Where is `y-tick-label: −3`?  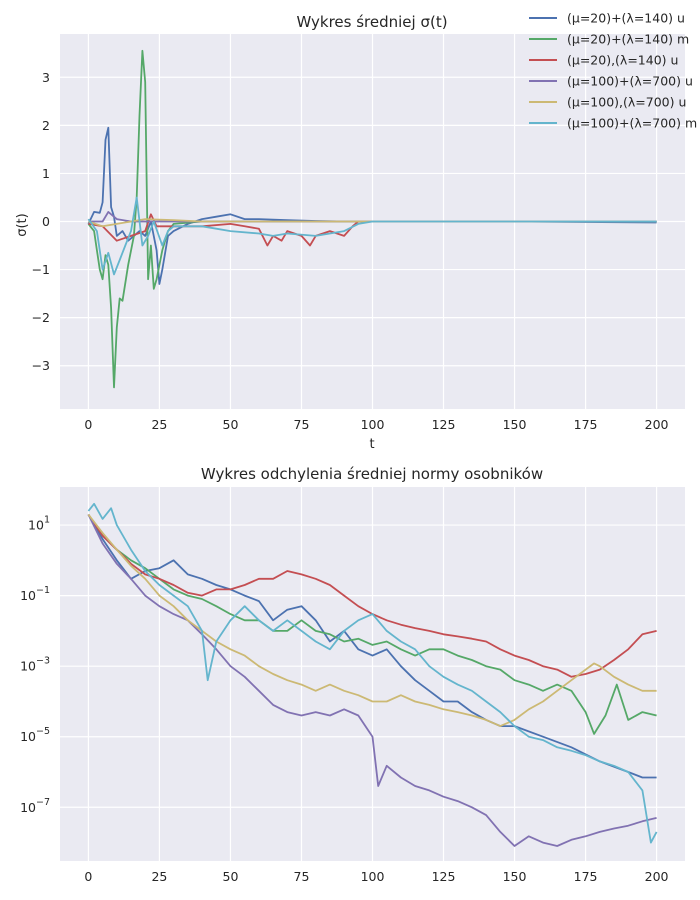
y-tick-label: −3 is located at coordinates (41, 365).